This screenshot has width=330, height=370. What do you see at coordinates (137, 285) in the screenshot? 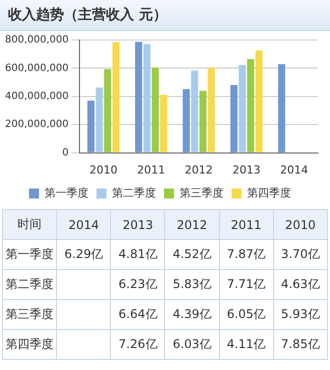
I see `data-label: 6.23亿` at bounding box center [137, 285].